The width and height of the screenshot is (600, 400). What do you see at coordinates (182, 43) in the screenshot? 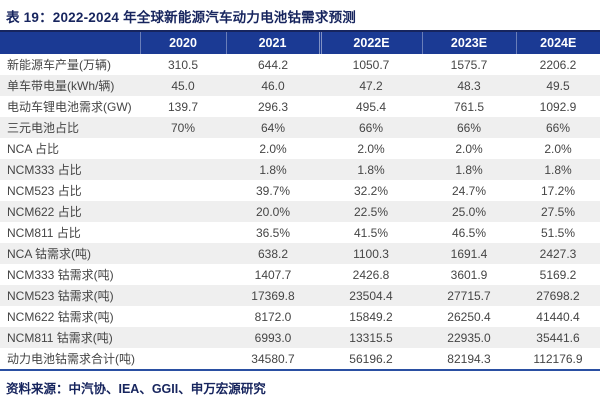
I see `column-header-2020: 2020` at bounding box center [182, 43].